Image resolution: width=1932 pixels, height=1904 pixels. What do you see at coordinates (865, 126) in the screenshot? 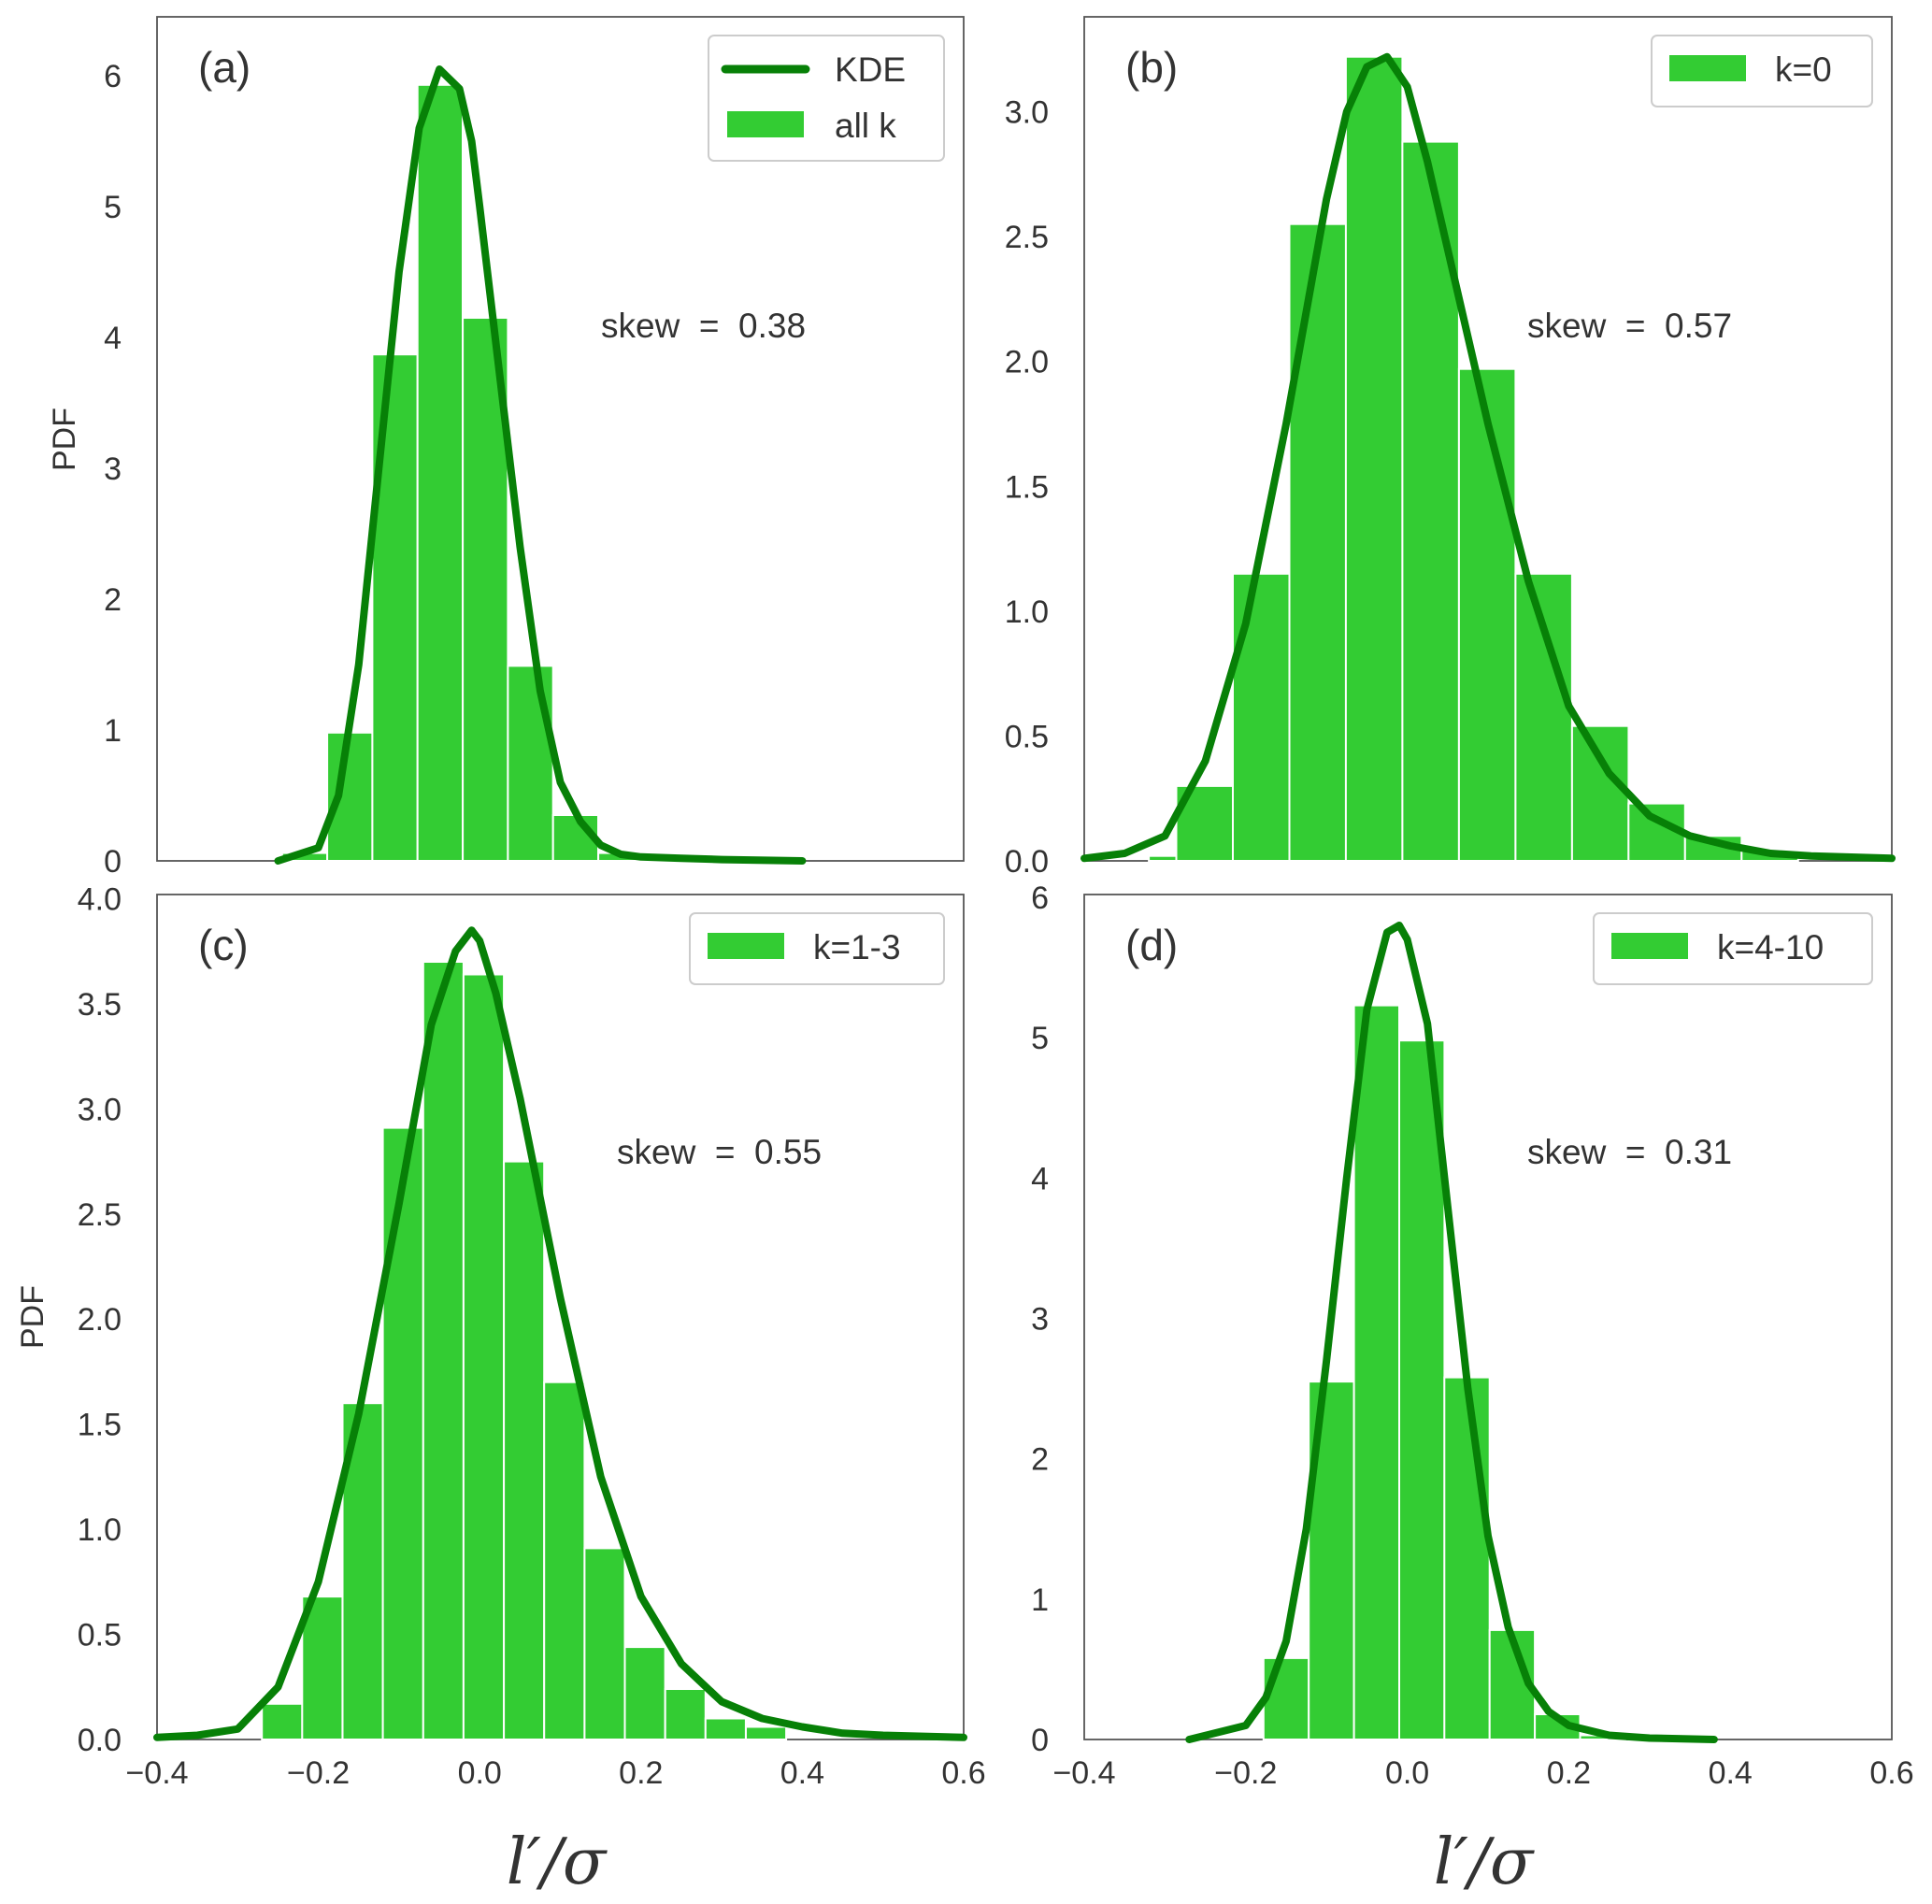
I see `legend-a-bar-label: all k` at bounding box center [865, 126].